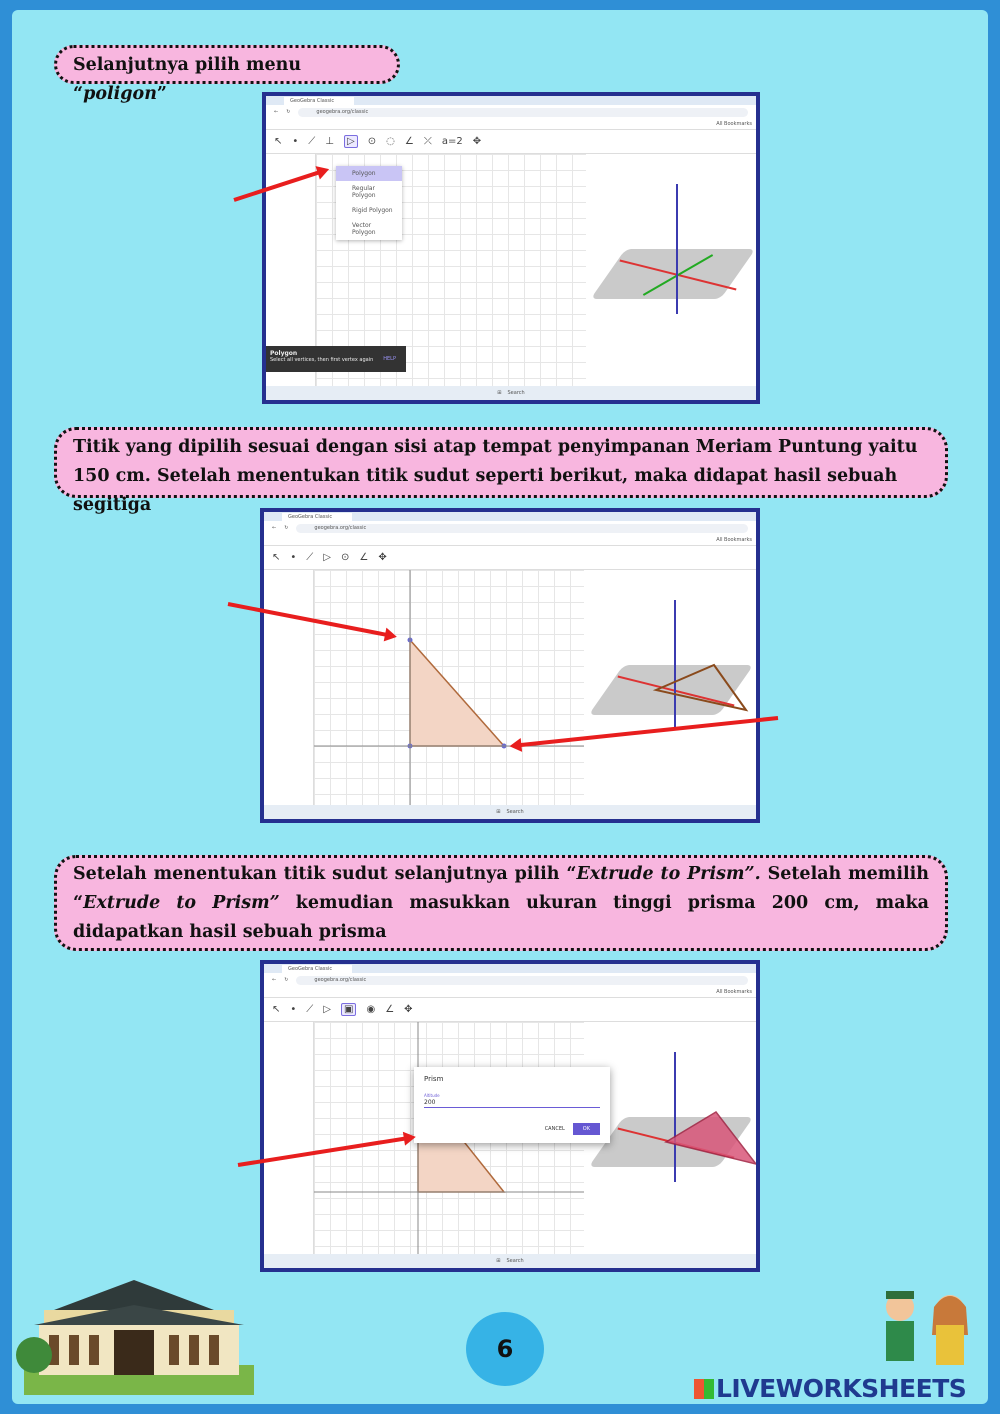 The image size is (1000, 1414). What do you see at coordinates (284, 353) in the screenshot?
I see `tooltip-title: Polygon` at bounding box center [284, 353].